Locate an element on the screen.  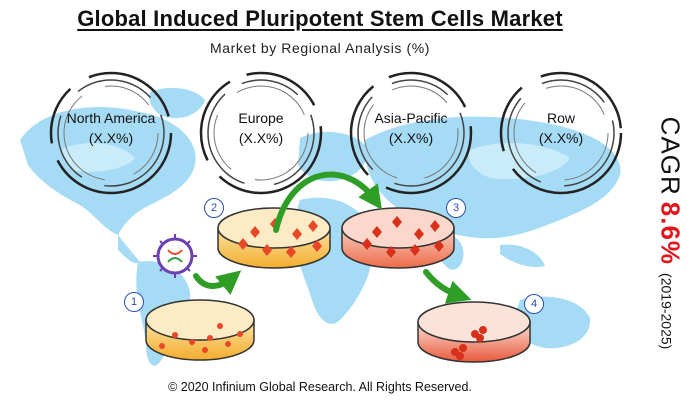
page-subtitle: Market by Regional Analysis (%) is located at coordinates (320, 48).